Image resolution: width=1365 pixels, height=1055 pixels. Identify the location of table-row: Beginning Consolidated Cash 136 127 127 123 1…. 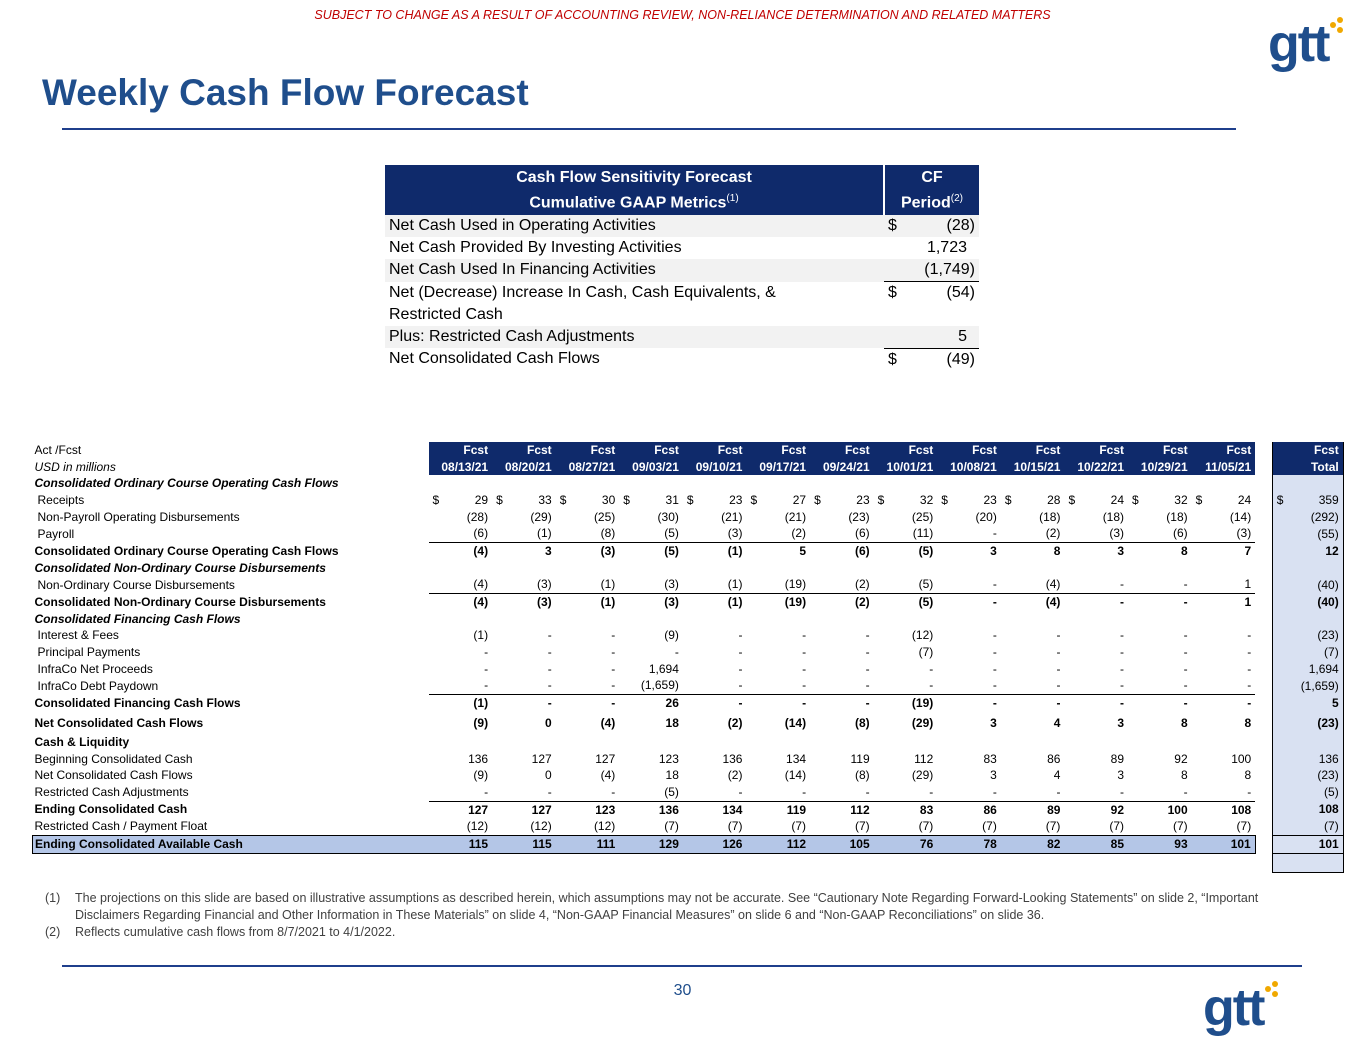
(688, 759).